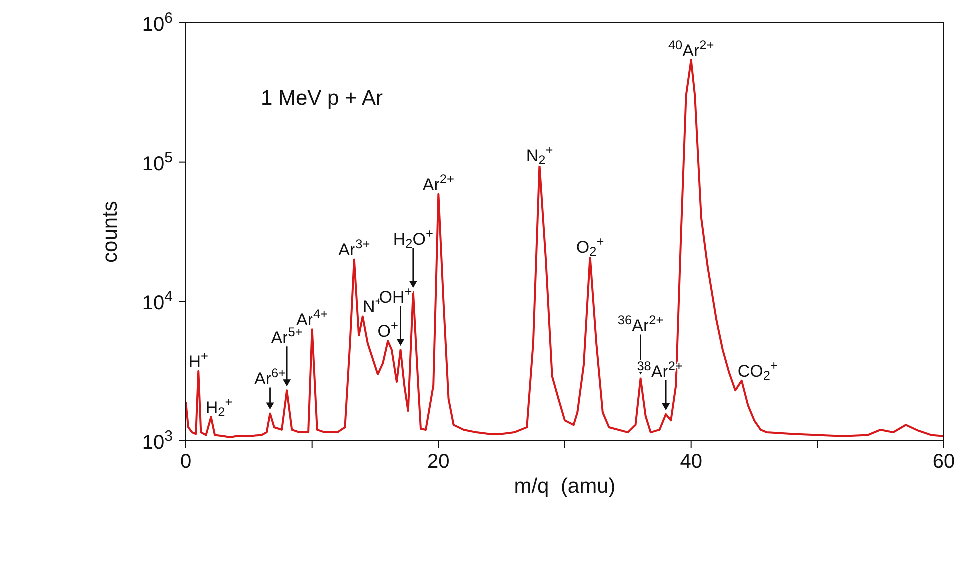 The width and height of the screenshot is (964, 565). Describe the element at coordinates (270, 377) in the screenshot. I see `annotation: Ar$^{6+}$` at that location.